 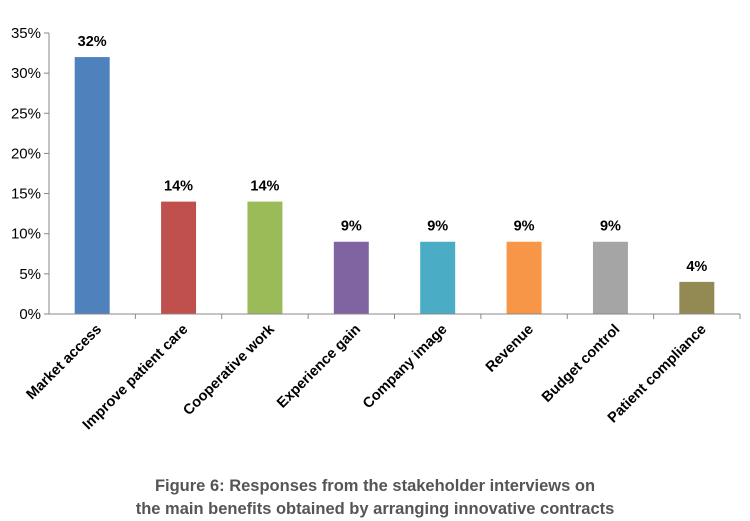 I want to click on bar-revenue, so click(x=524, y=277).